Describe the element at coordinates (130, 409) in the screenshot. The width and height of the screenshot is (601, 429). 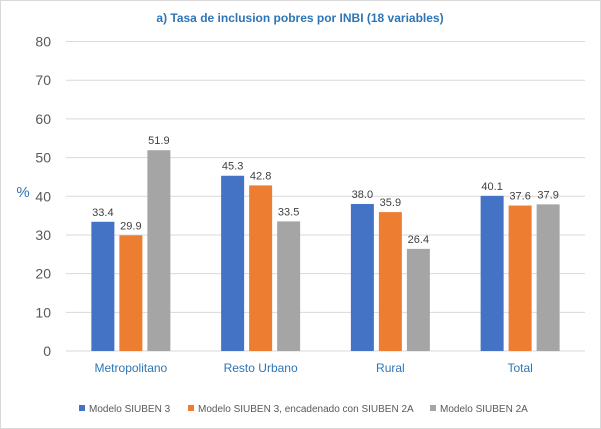
I see `legend-label: Modelo SIUBEN 3` at that location.